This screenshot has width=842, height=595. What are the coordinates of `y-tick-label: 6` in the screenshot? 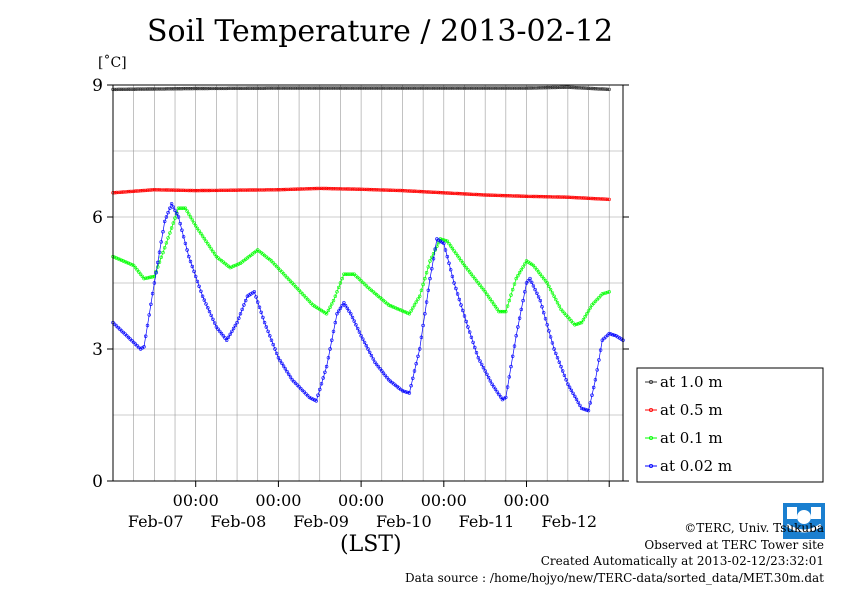 It's located at (97, 218).